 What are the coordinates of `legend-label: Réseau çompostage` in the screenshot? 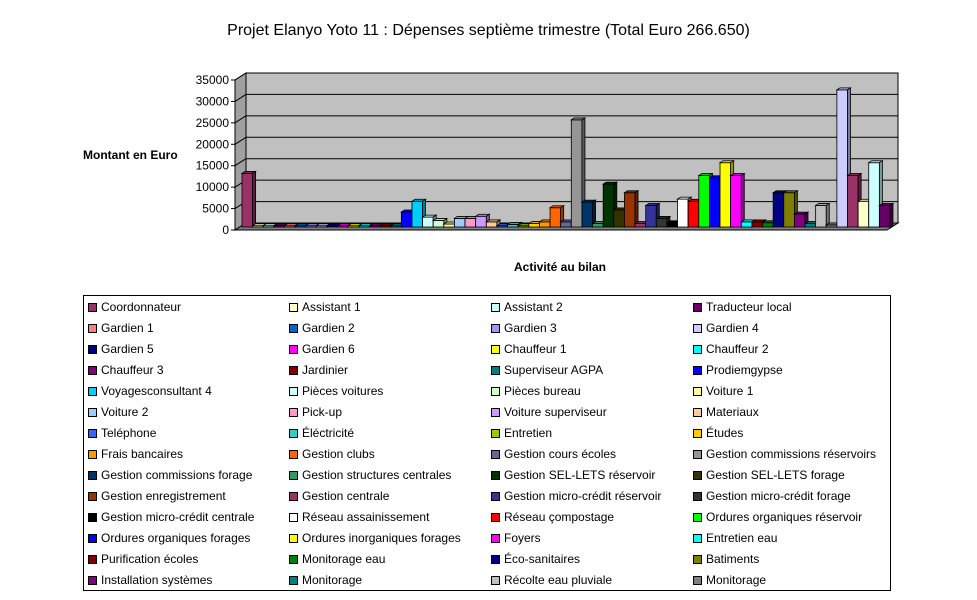 It's located at (559, 517).